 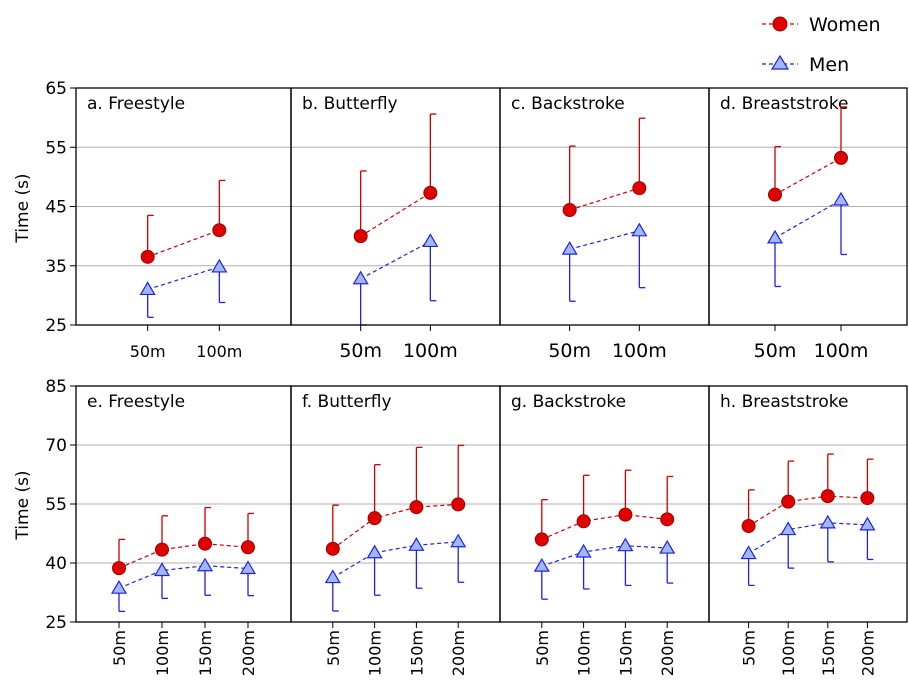 What do you see at coordinates (56, 564) in the screenshot?
I see `y-tick-label: 40` at bounding box center [56, 564].